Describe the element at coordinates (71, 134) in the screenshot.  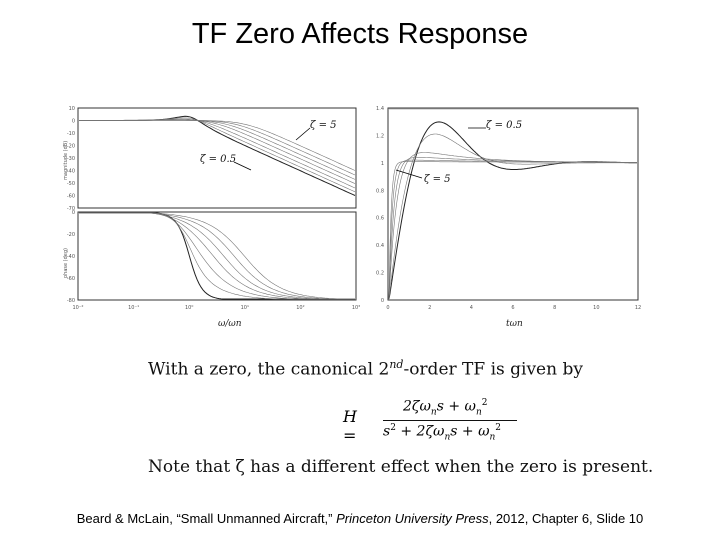
I see `bode-magnitude-ytick: -10` at that location.